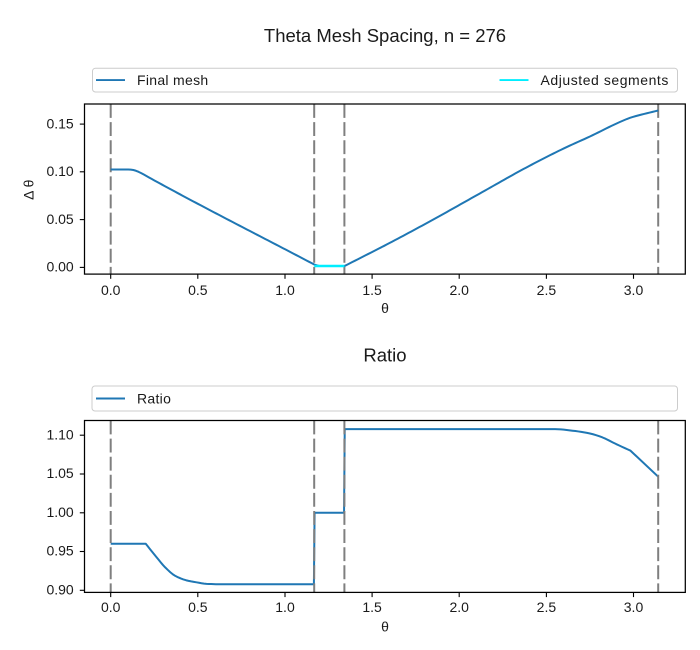  I want to click on svg-text: 0.95, so click(59, 551).